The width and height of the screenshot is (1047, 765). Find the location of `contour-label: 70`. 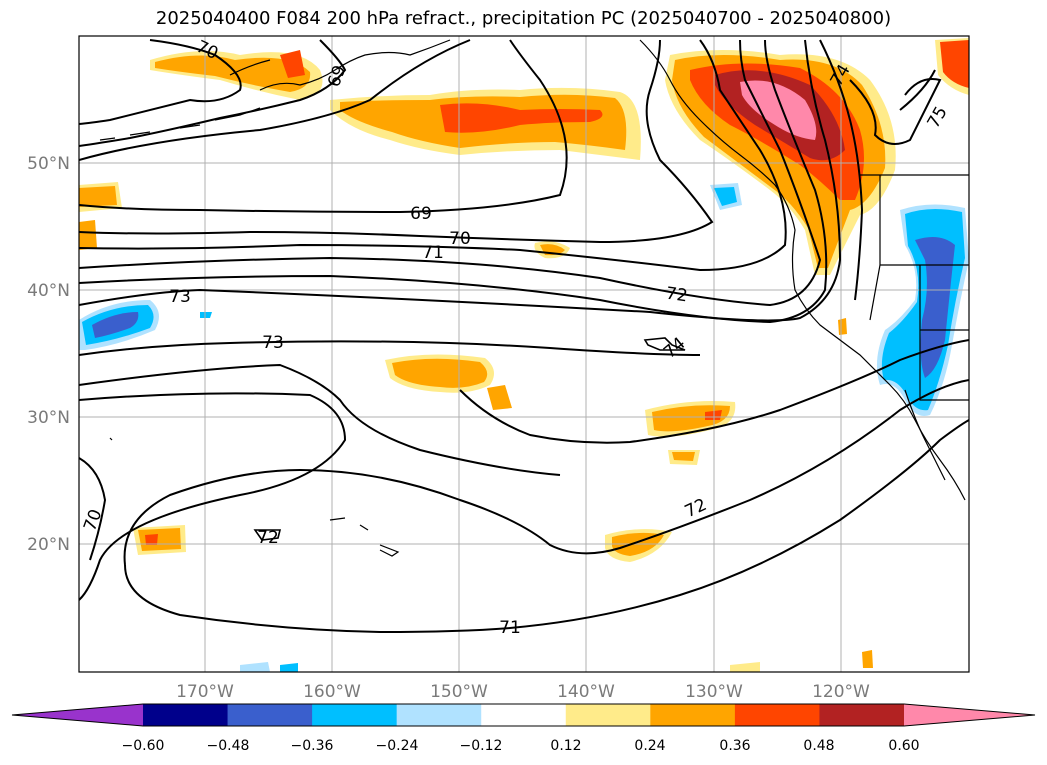

contour-label: 70 is located at coordinates (460, 239).